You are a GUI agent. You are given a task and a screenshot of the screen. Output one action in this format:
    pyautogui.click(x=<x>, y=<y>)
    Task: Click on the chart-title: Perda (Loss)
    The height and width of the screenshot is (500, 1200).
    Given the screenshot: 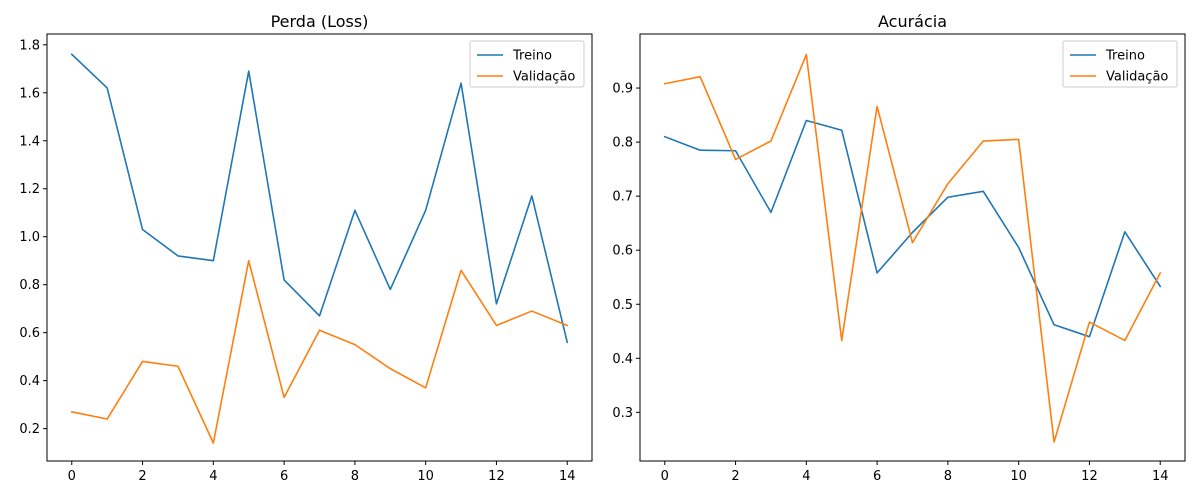 What is the action you would take?
    pyautogui.click(x=320, y=21)
    